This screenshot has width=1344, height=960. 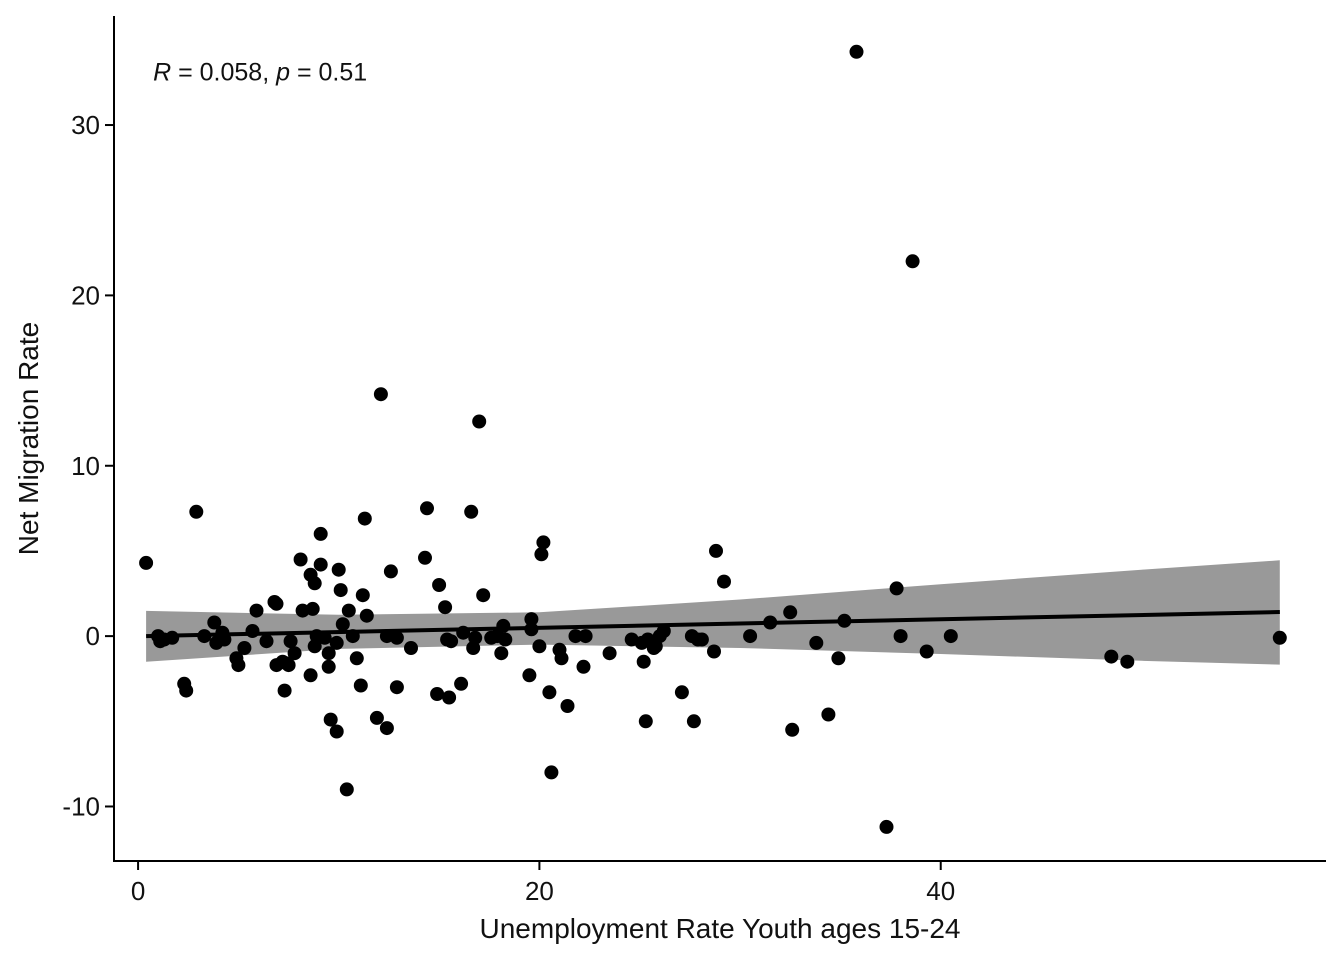 I want to click on confidence-band-layer, so click(x=713, y=612).